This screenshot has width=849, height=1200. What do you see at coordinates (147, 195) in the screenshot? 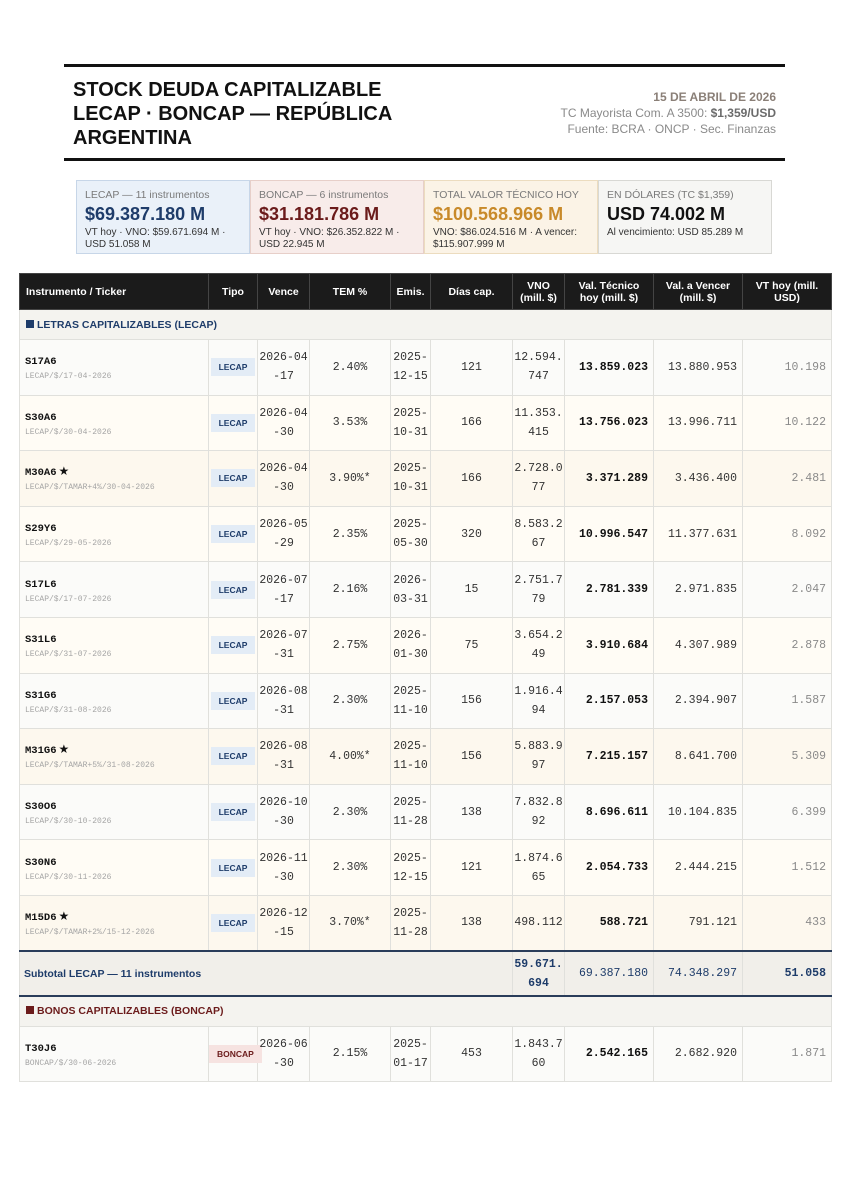
I see `card-label: LECAP — 11 instrumentos` at bounding box center [147, 195].